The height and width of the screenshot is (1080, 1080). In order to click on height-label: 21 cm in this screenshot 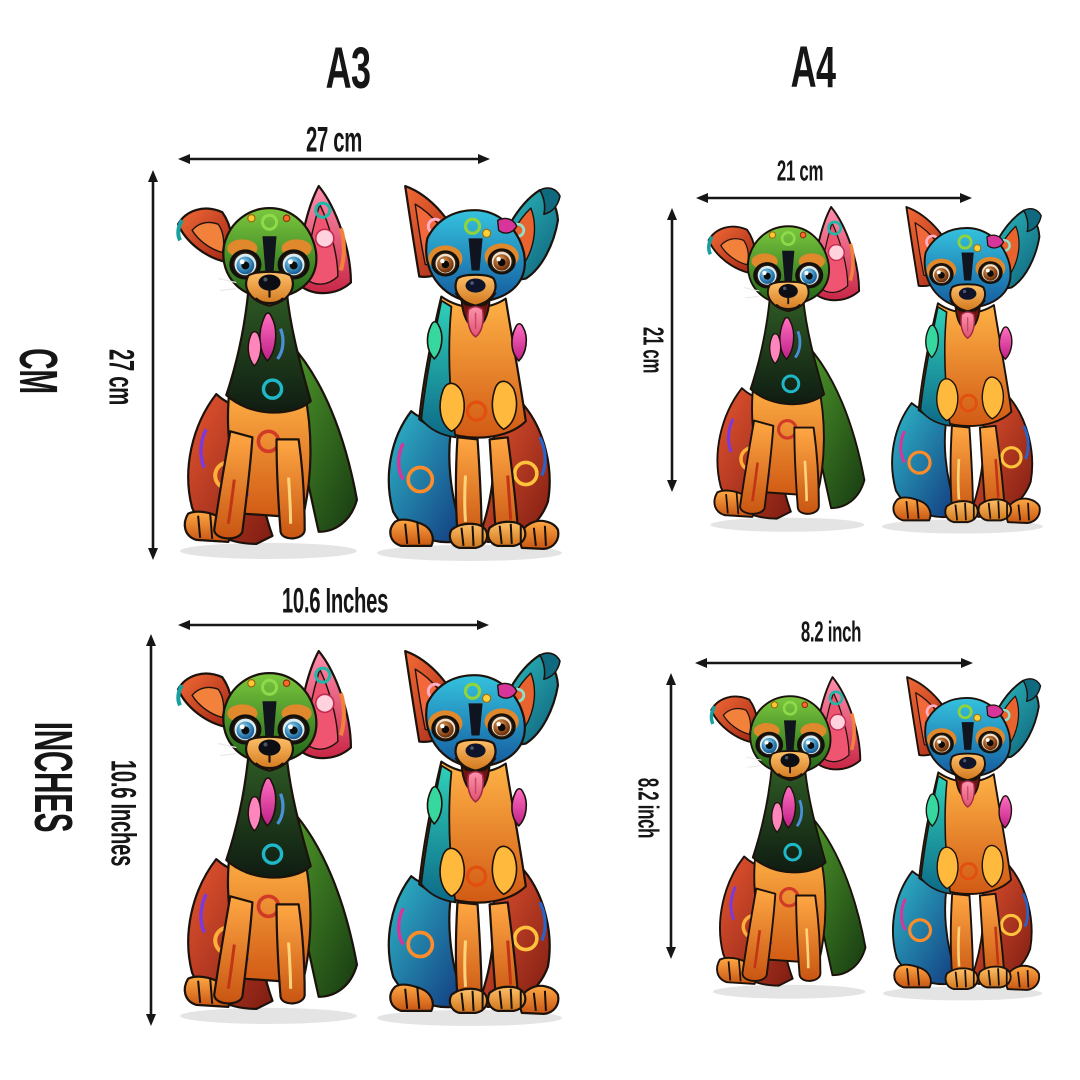, I will do `click(652, 350)`.